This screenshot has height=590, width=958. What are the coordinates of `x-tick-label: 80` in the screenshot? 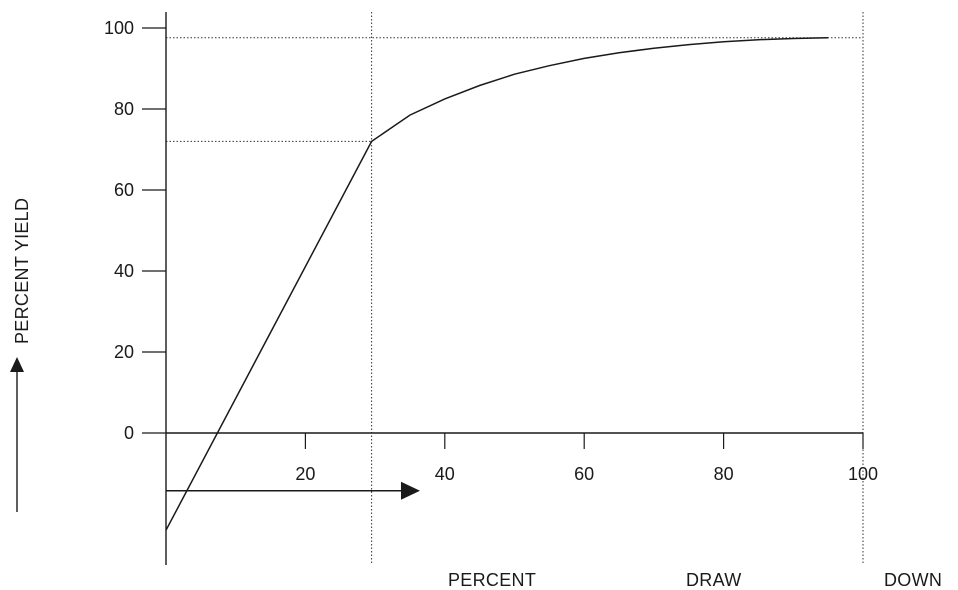 It's located at (724, 474).